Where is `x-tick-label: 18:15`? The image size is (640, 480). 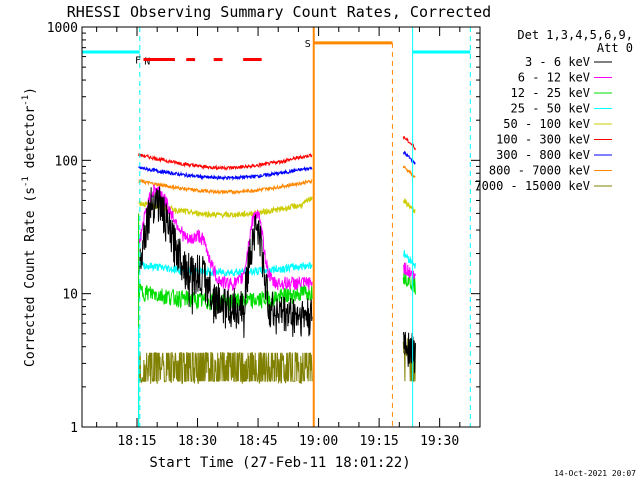
x-tick-label: 18:15 is located at coordinates (136, 441).